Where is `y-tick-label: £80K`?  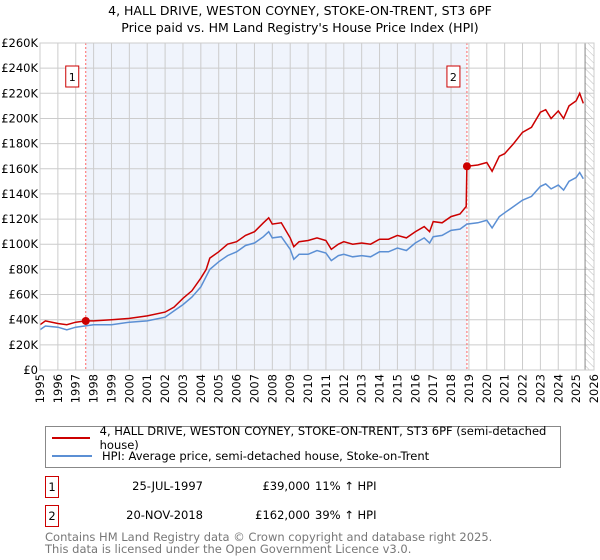 y-tick-label: £80K is located at coordinates (24, 269).